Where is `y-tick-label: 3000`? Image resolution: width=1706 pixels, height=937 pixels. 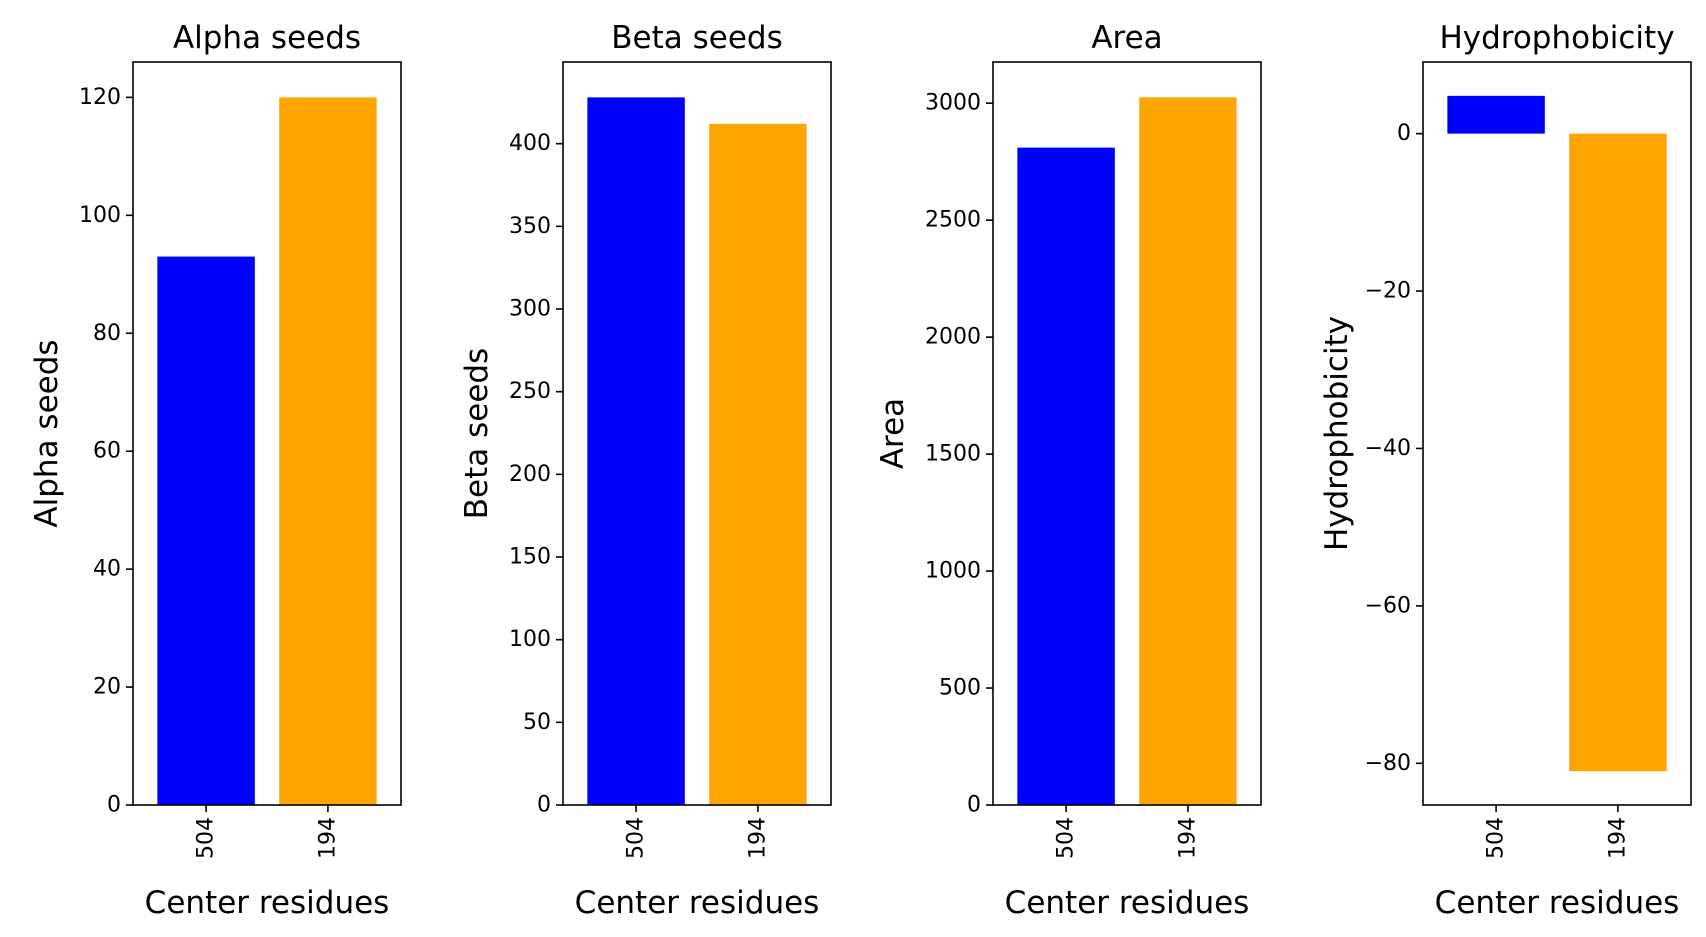
y-tick-label: 3000 is located at coordinates (953, 103).